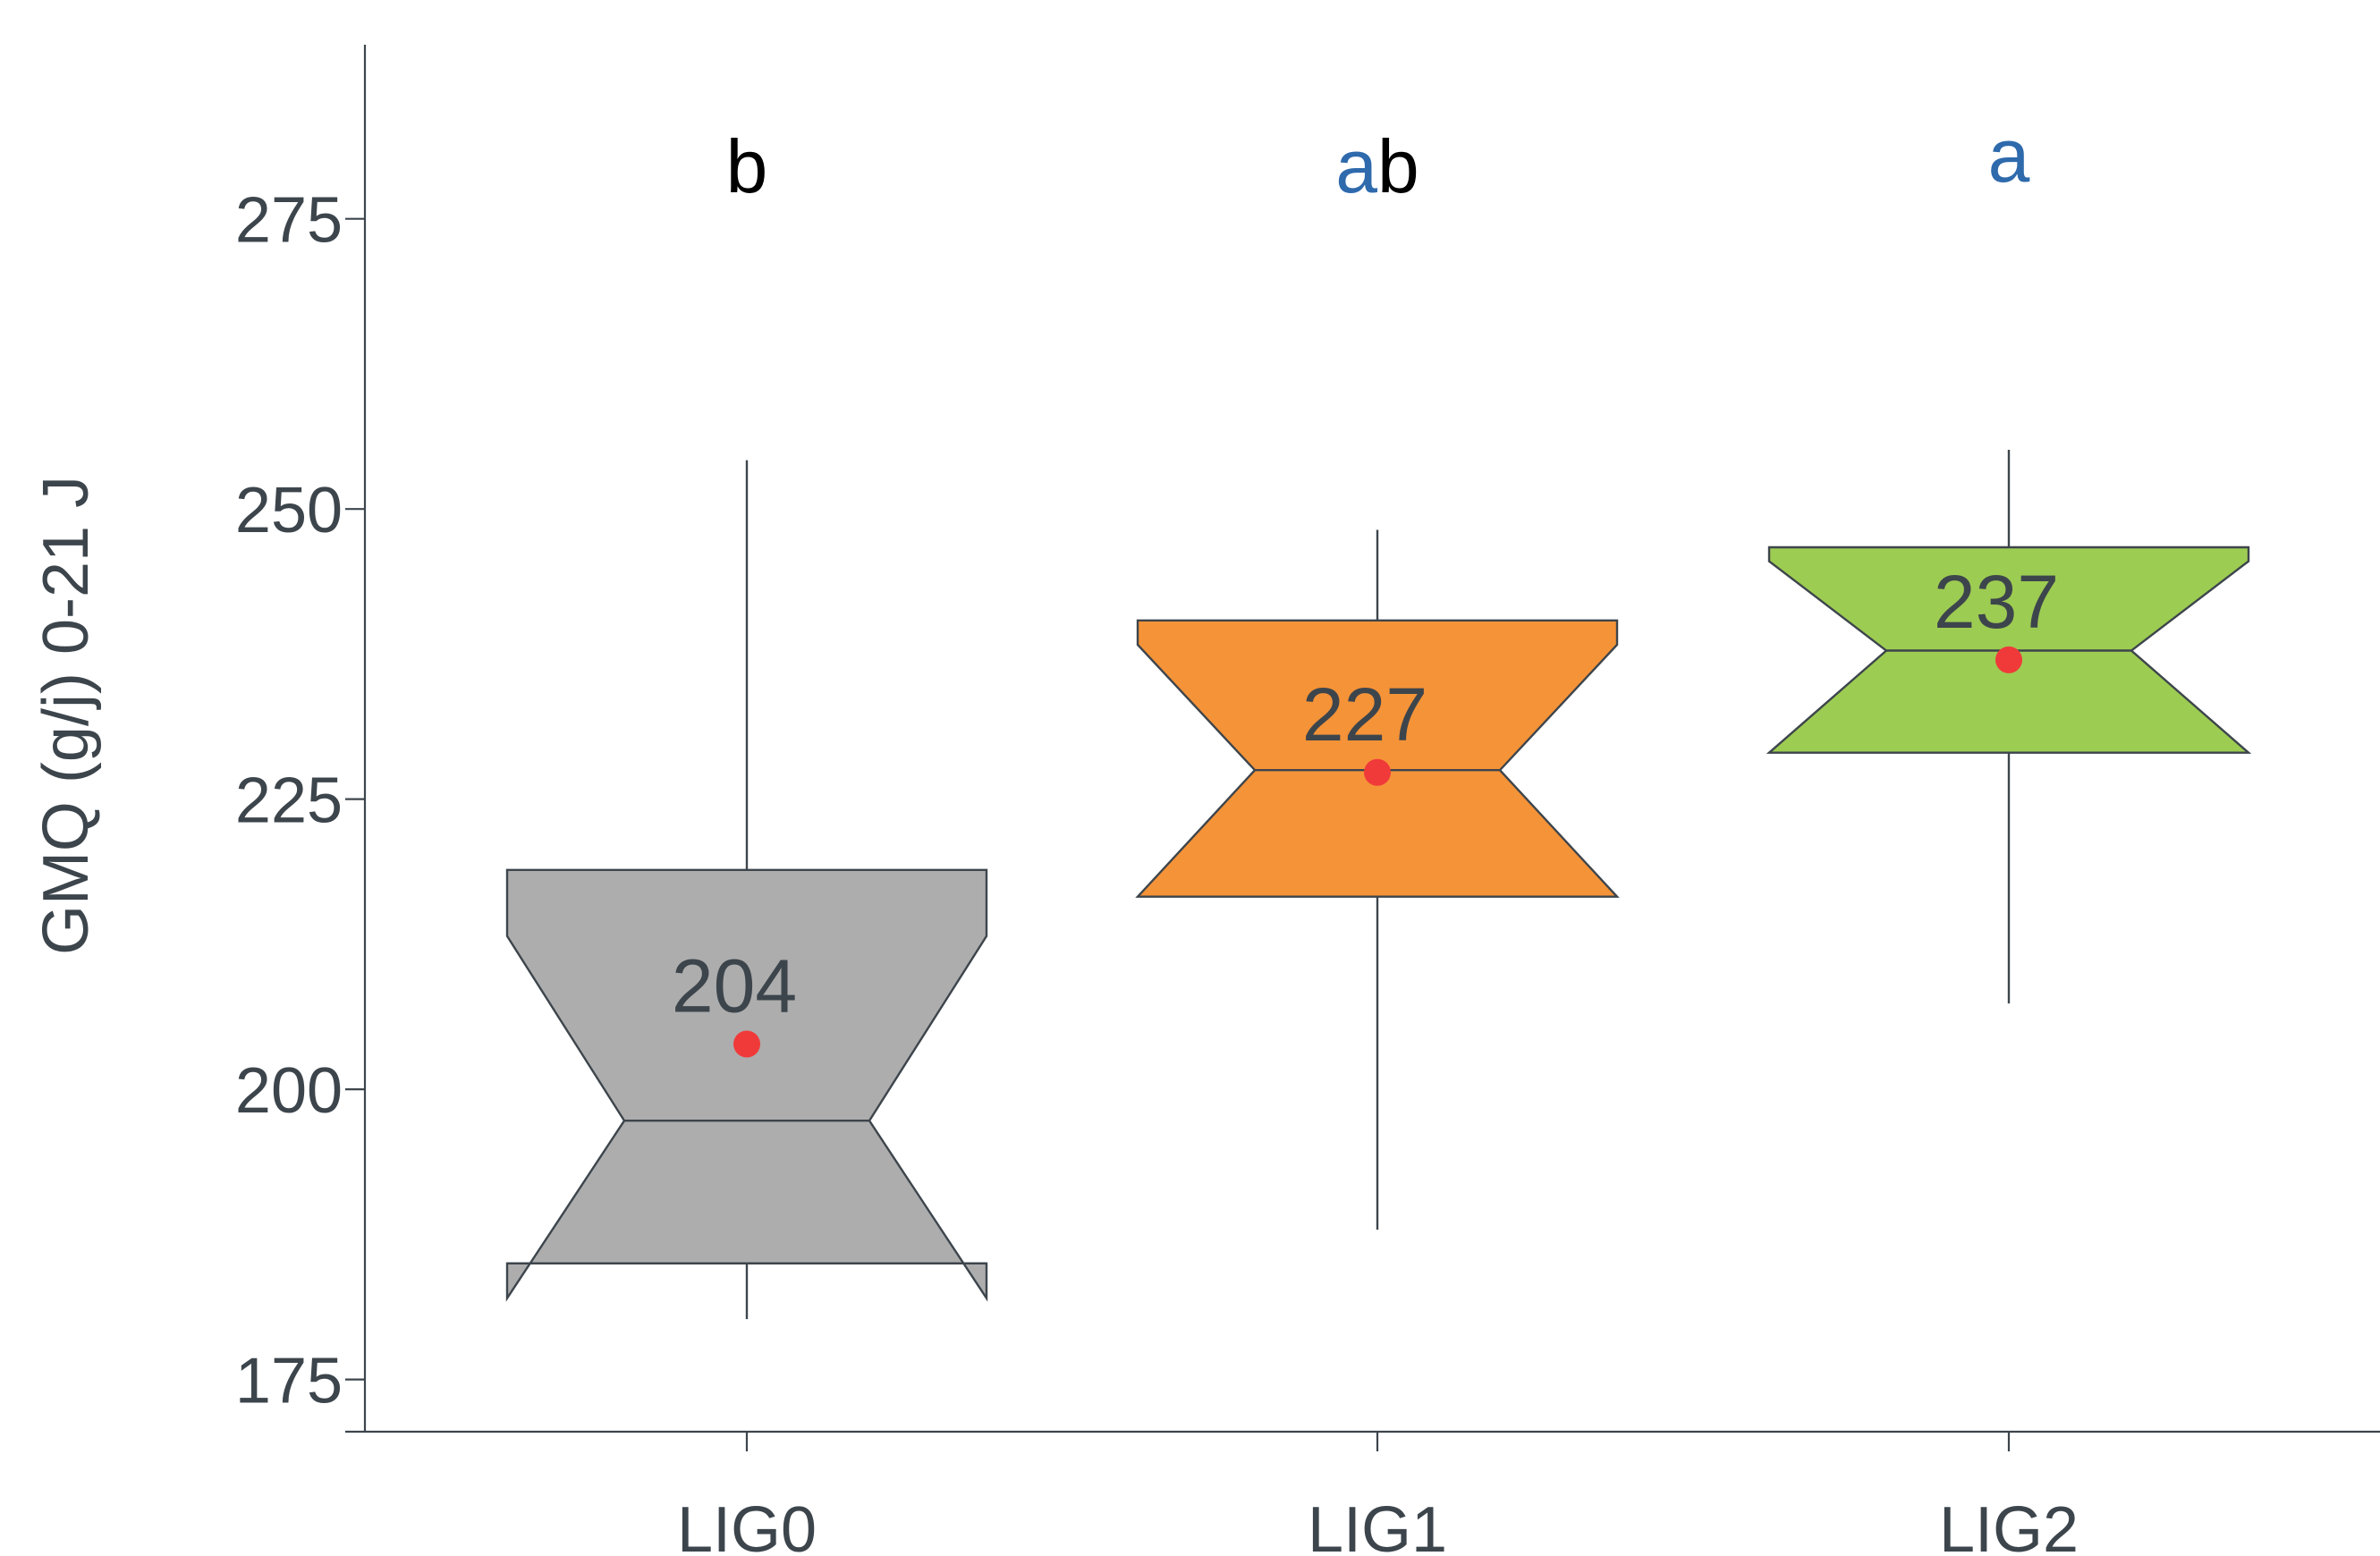 The width and height of the screenshot is (2380, 1556). Describe the element at coordinates (289, 221) in the screenshot. I see `y-tick-label: 275` at that location.